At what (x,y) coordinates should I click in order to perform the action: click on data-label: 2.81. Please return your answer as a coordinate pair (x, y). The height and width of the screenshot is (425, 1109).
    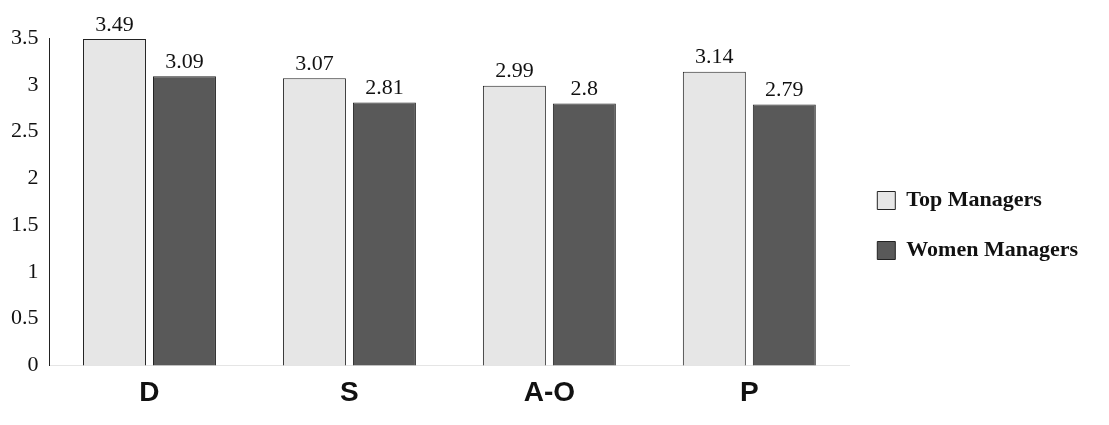
    Looking at the image, I should click on (384, 87).